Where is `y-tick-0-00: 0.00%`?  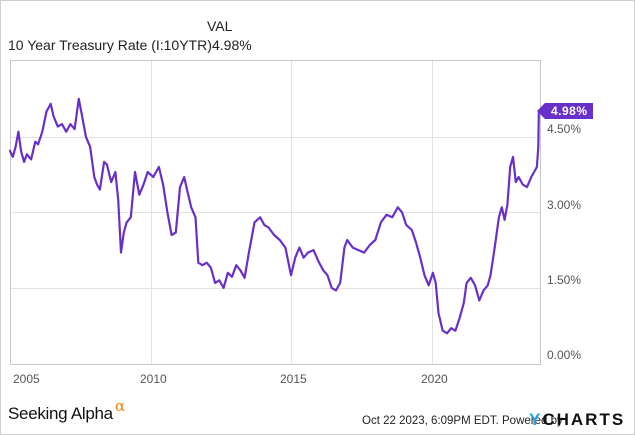 y-tick-0-00: 0.00% is located at coordinates (564, 355).